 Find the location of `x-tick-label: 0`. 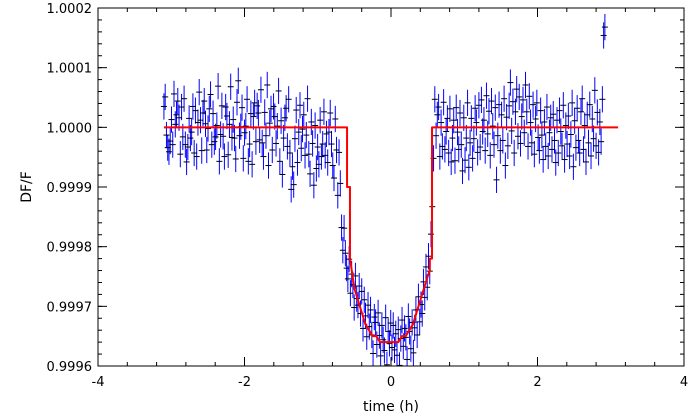

x-tick-label: 0 is located at coordinates (391, 382).